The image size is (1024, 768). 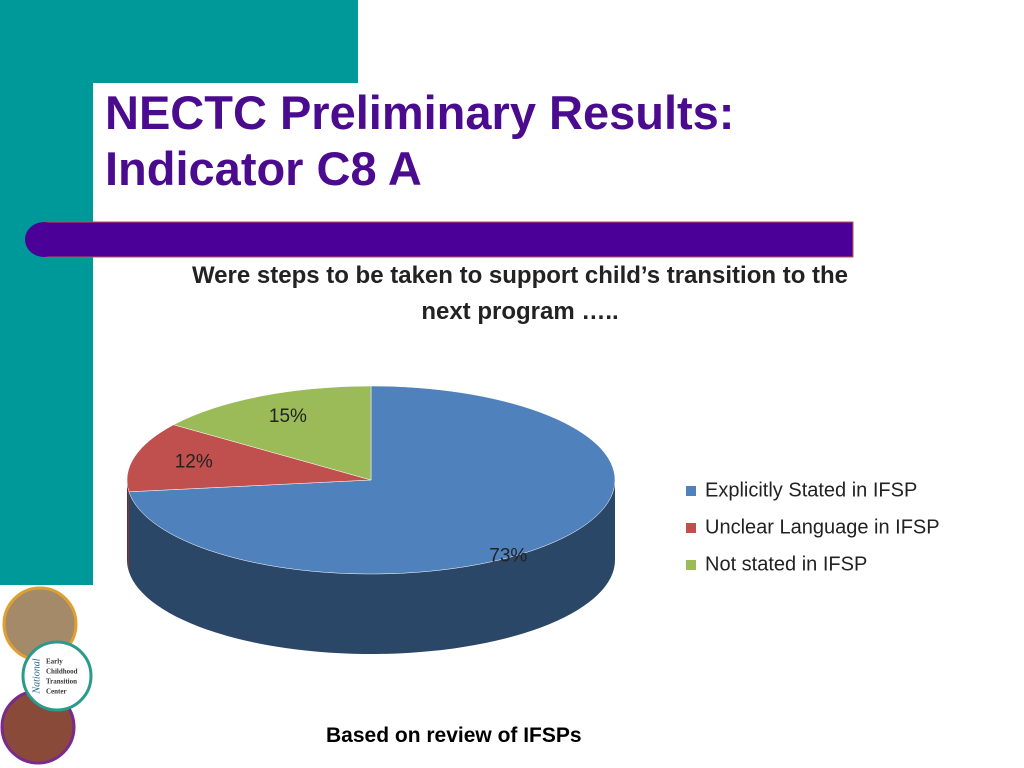 What do you see at coordinates (56, 692) in the screenshot?
I see `logo-line: Center` at bounding box center [56, 692].